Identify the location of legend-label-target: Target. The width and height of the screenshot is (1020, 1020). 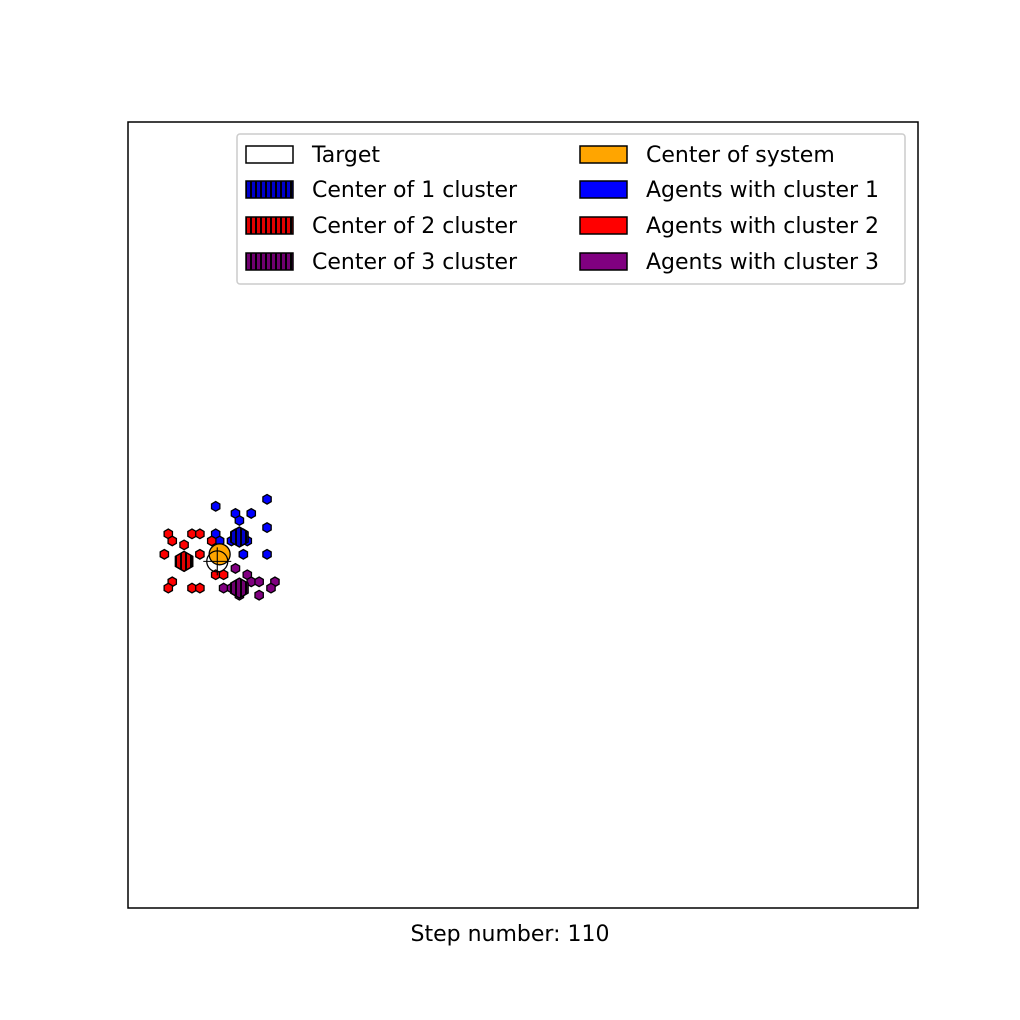
(345, 155).